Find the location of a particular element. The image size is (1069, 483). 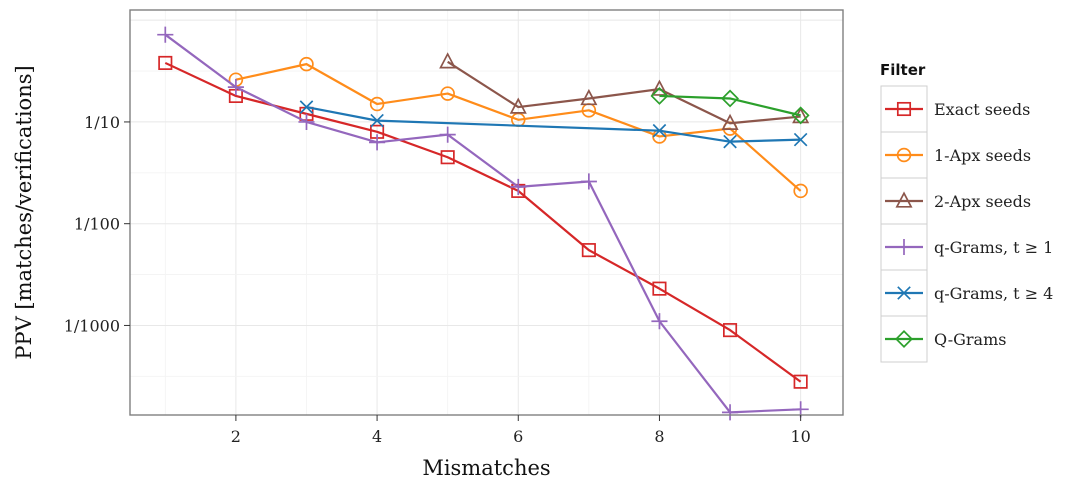

legend-item: Exact seeds is located at coordinates (955, 109).